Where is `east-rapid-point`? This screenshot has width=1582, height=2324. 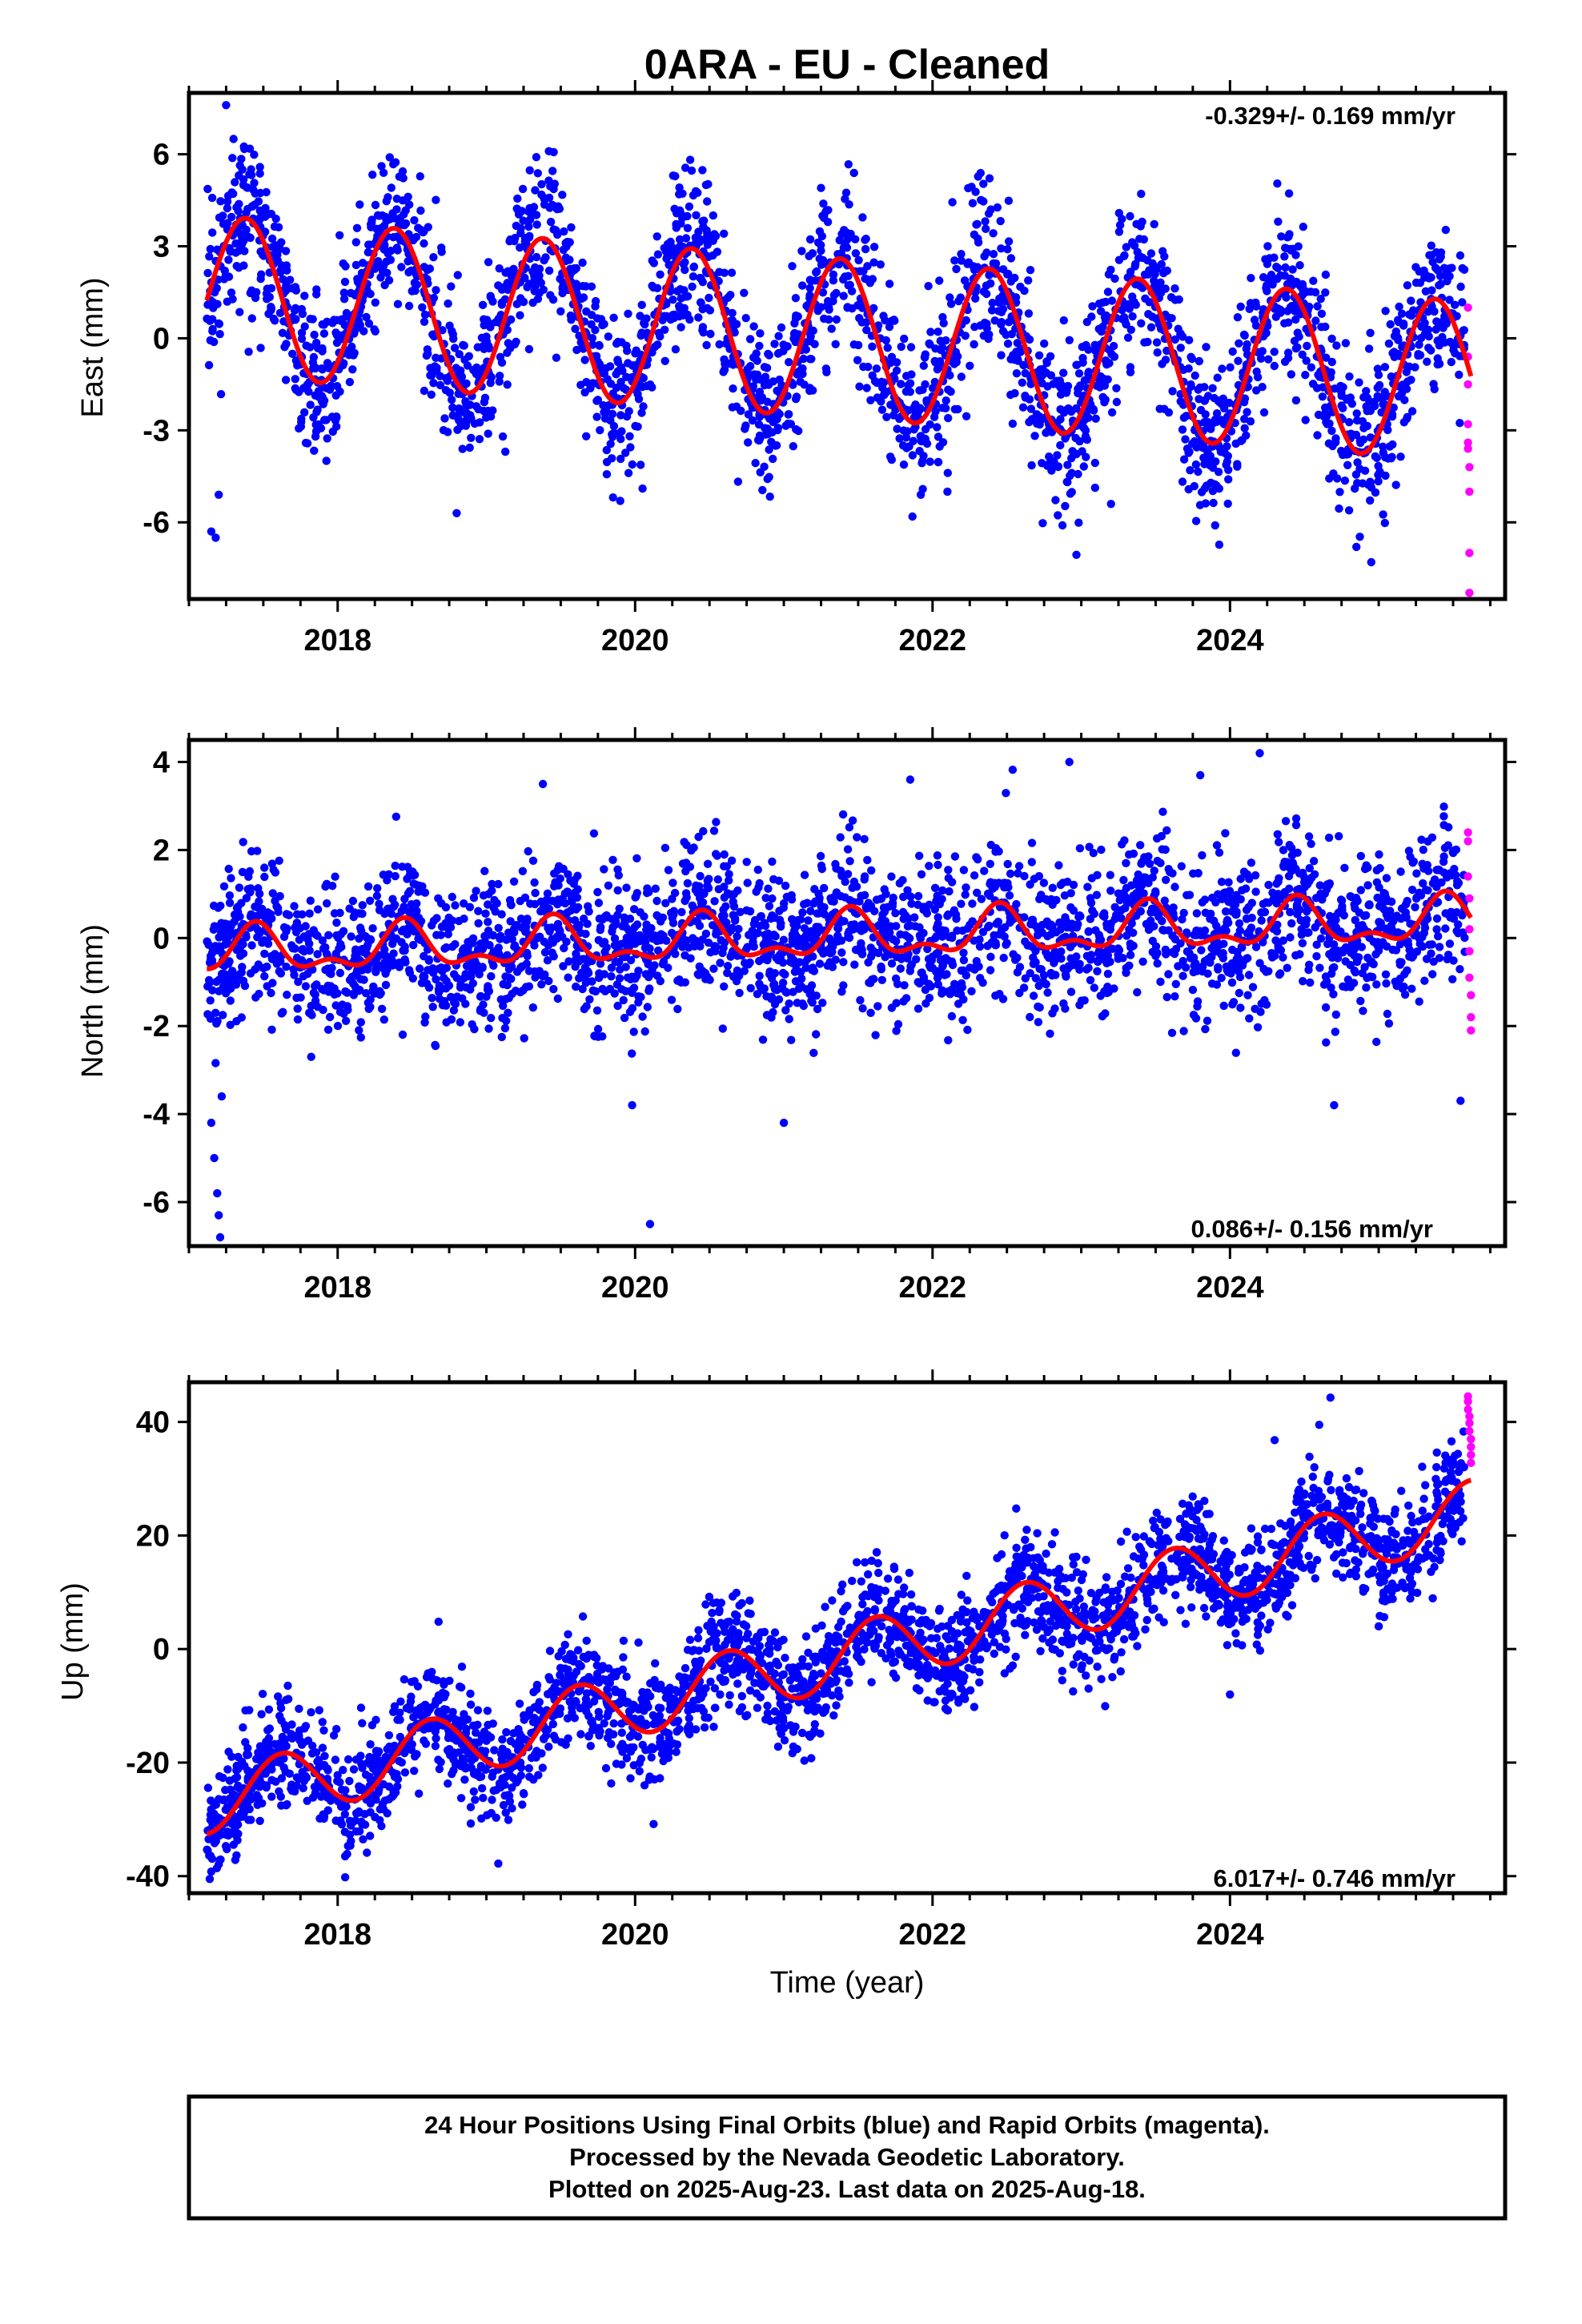
east-rapid-point is located at coordinates (1469, 467).